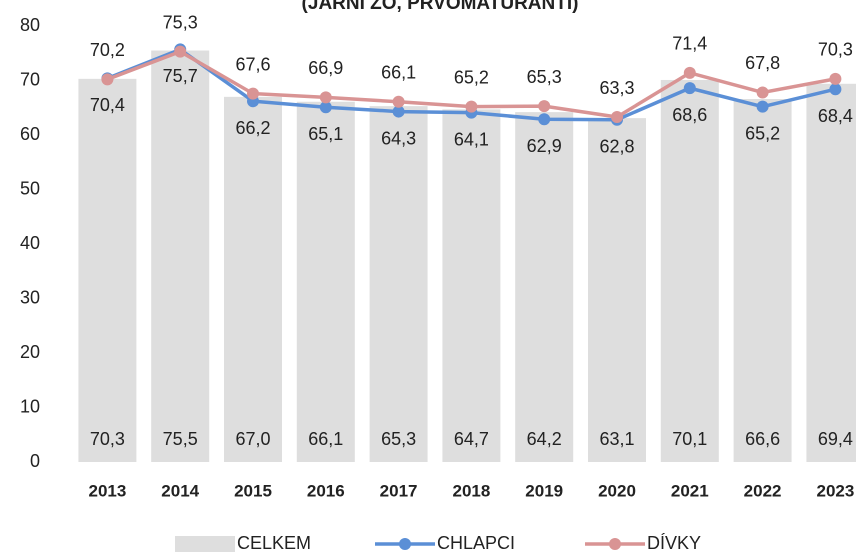 This screenshot has height=552, width=856. I want to click on bar-value-label: 69,4, so click(835, 439).